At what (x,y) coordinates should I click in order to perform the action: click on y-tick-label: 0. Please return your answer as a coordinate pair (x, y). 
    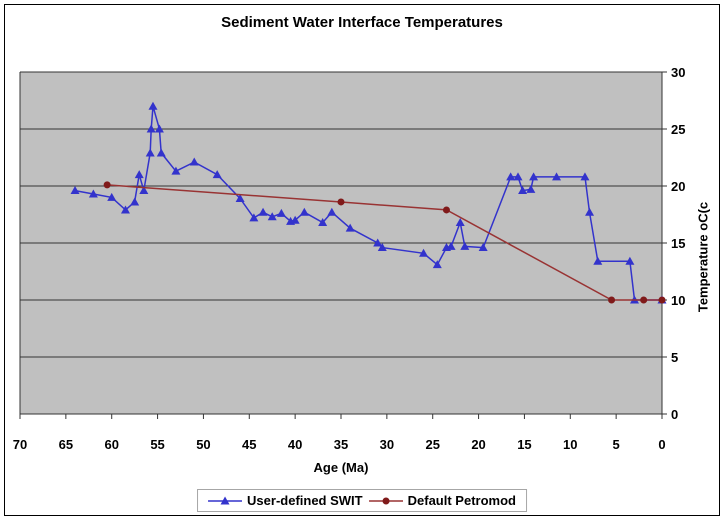
    Looking at the image, I should click on (674, 414).